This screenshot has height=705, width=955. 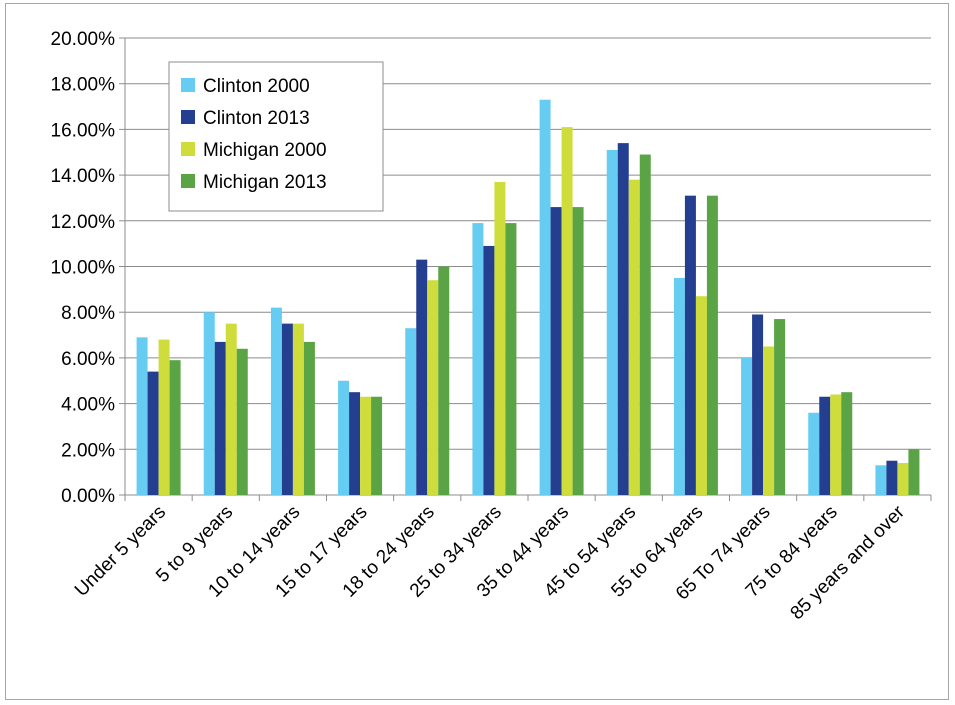 What do you see at coordinates (83, 268) in the screenshot?
I see `y-tick-label: 10.00%` at bounding box center [83, 268].